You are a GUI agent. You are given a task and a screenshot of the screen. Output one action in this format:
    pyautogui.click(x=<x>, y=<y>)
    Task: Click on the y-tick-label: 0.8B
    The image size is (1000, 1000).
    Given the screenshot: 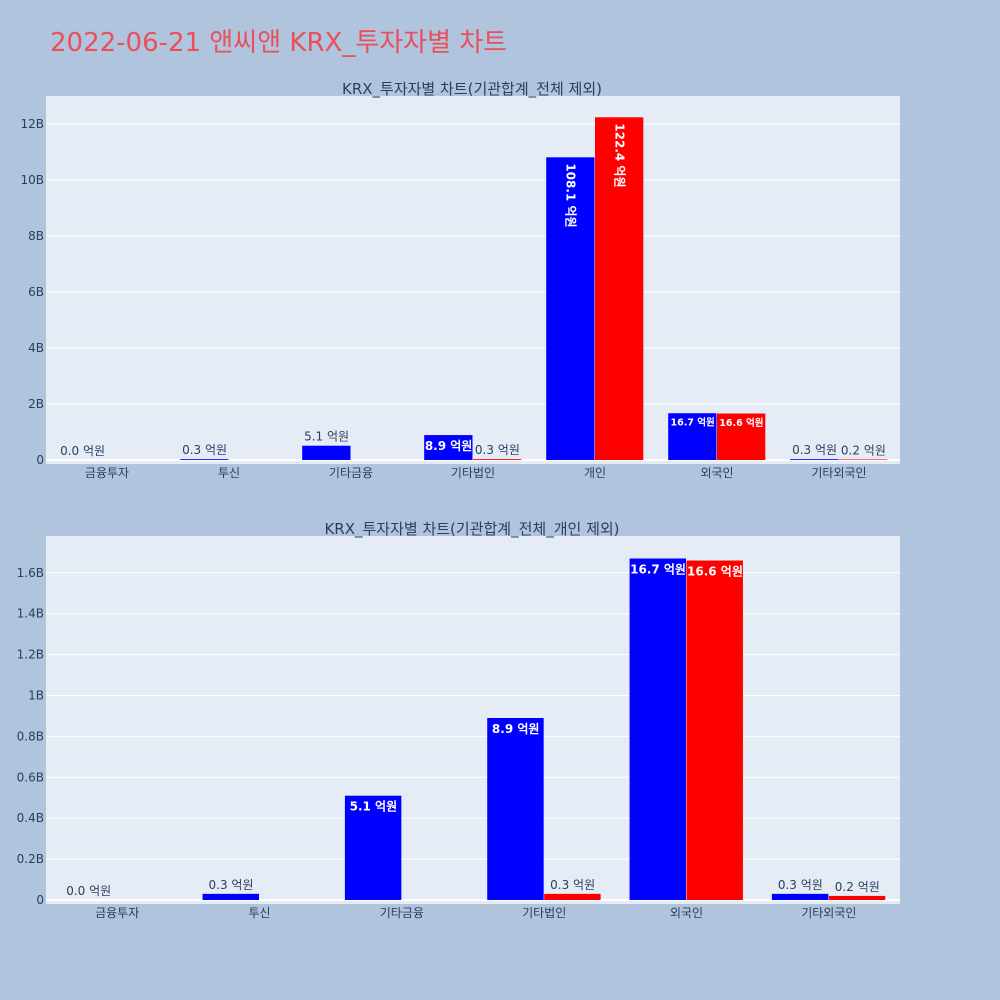 What is the action you would take?
    pyautogui.click(x=30, y=736)
    